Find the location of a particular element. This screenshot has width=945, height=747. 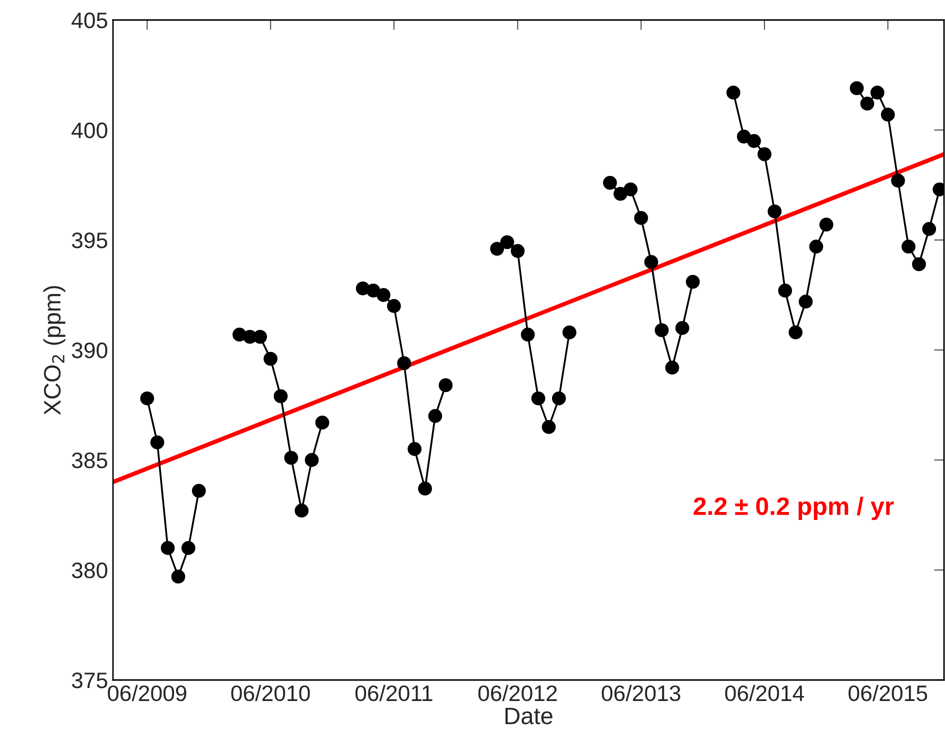

x-tick-label: 06/2014 is located at coordinates (764, 693).